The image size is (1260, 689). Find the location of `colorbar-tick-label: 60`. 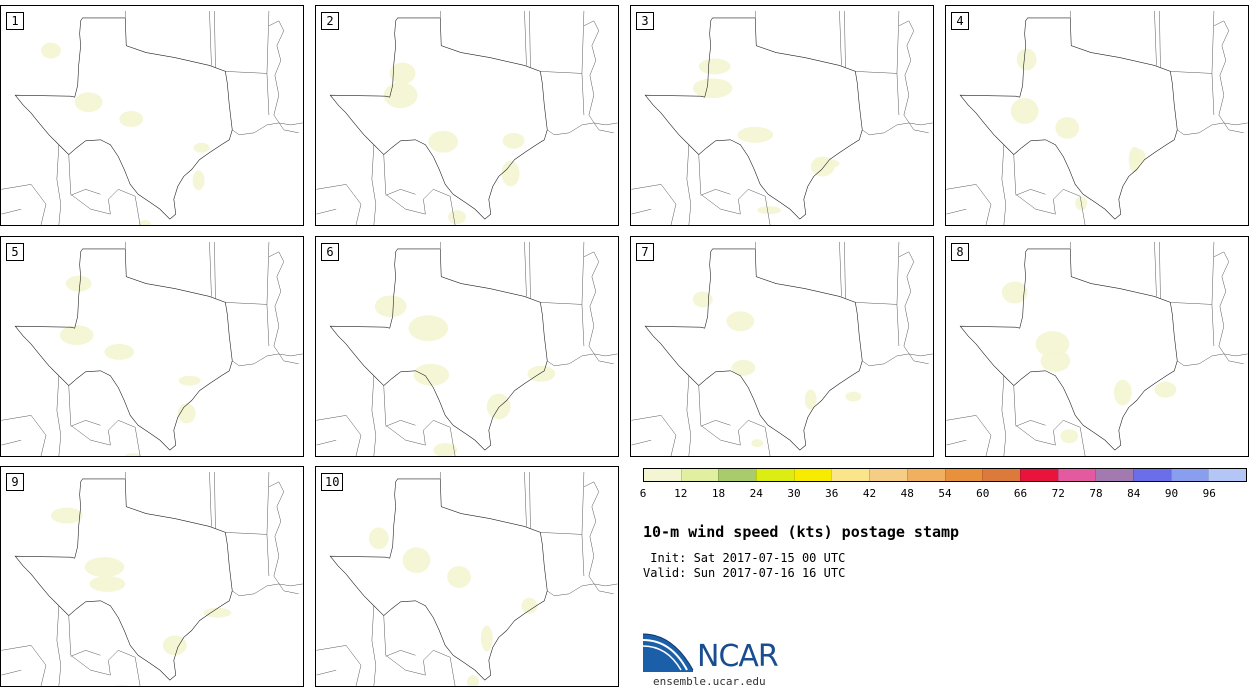

colorbar-tick-label: 60 is located at coordinates (983, 493).